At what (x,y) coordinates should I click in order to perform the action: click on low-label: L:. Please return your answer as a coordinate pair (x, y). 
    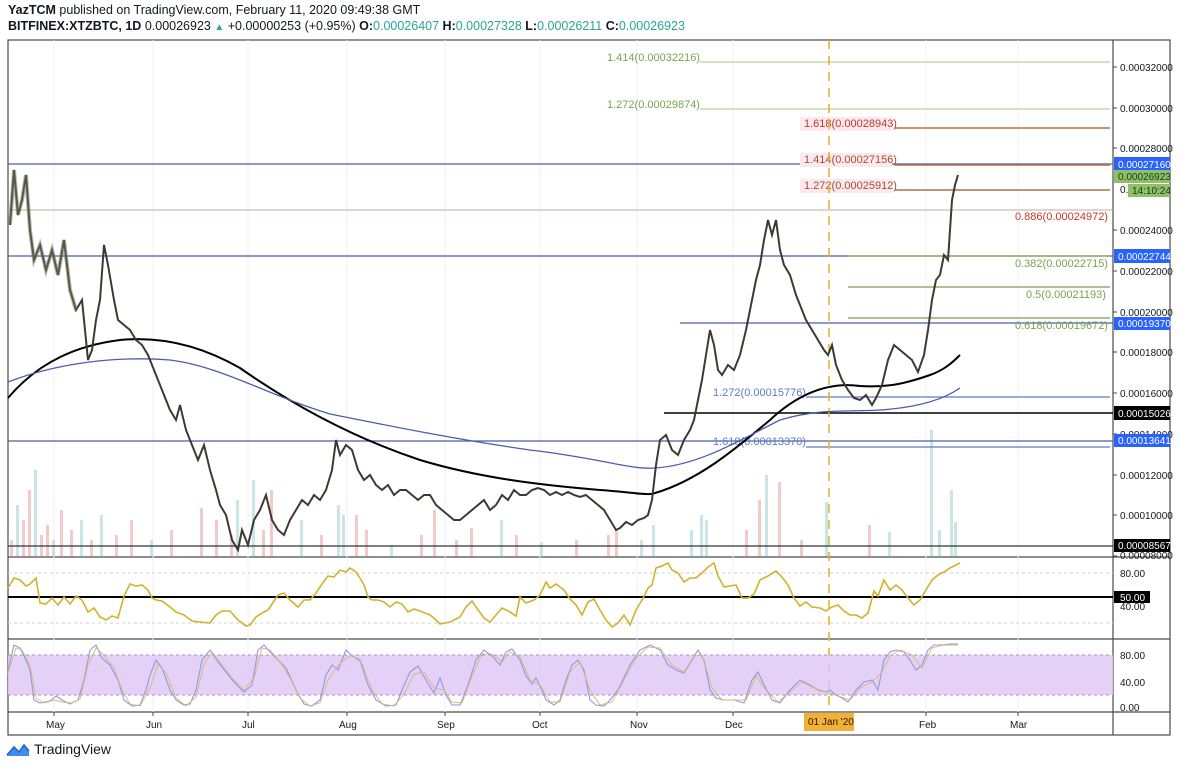
    Looking at the image, I should click on (531, 26).